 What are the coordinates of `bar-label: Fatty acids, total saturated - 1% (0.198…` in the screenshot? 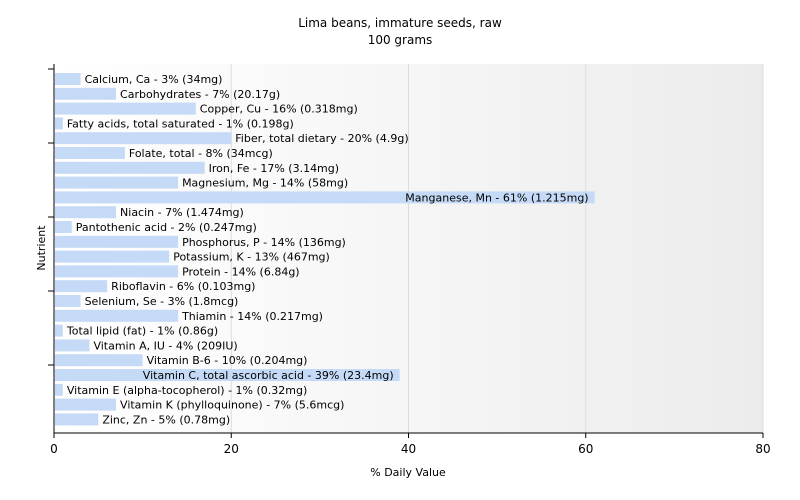 It's located at (180, 123).